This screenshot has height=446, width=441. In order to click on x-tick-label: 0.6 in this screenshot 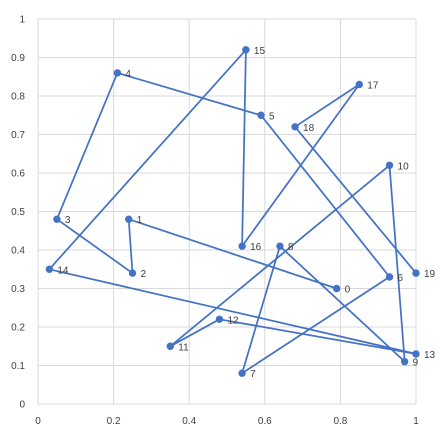, I will do `click(265, 421)`.